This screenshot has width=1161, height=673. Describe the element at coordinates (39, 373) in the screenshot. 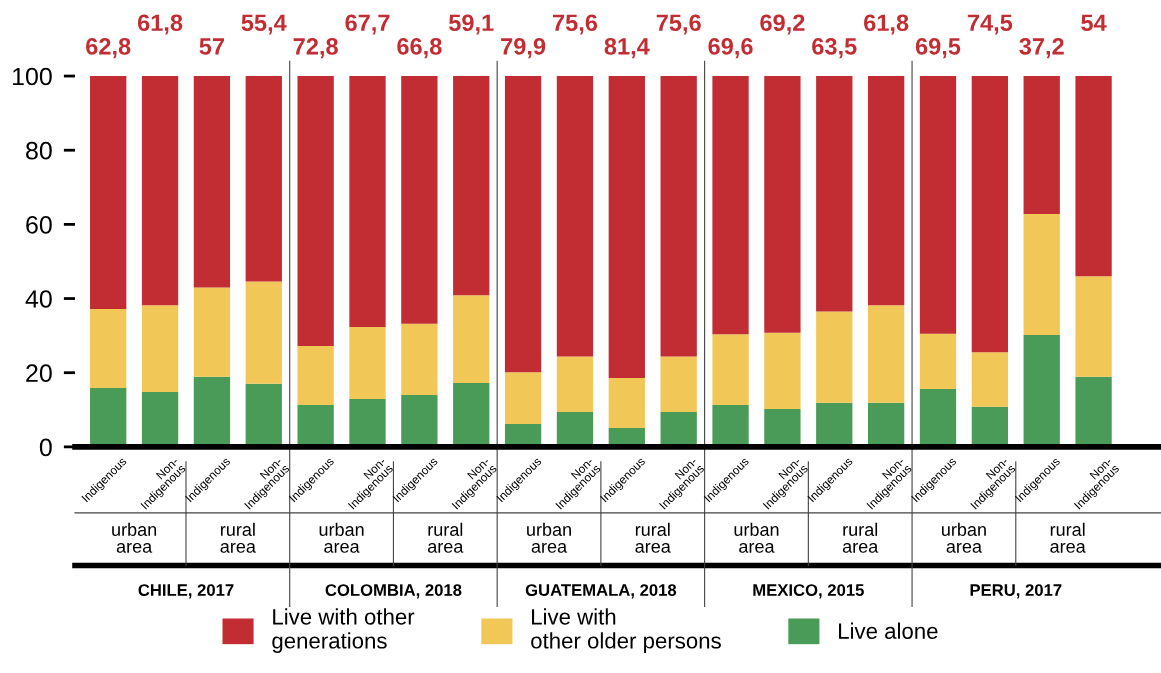

I see `y-tick-label: 20` at that location.